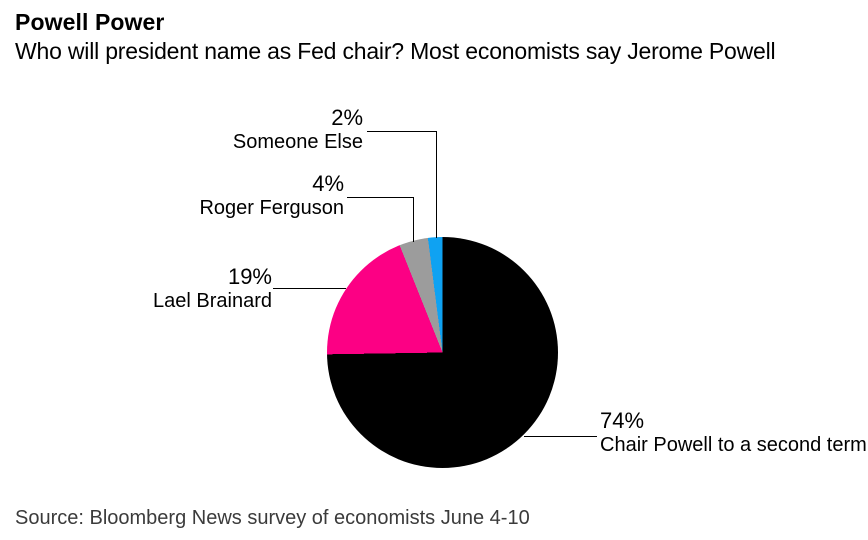 Image resolution: width=868 pixels, height=540 pixels. I want to click on callout-roger-ferguson: 4% Roger Ferguson, so click(271, 195).